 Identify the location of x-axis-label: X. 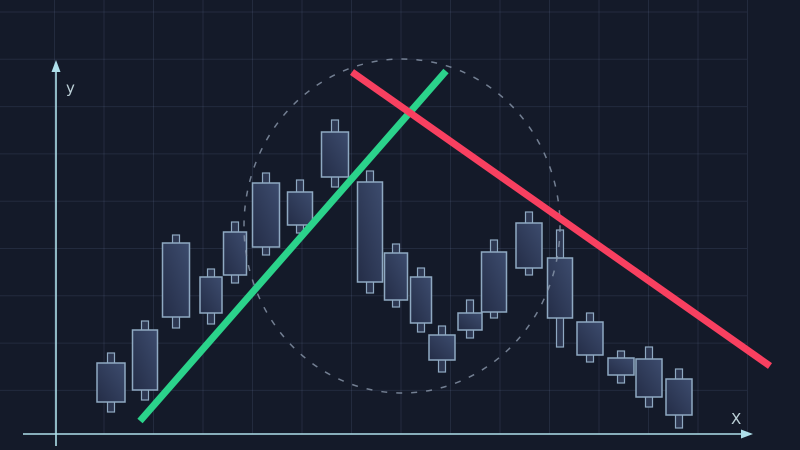
(736, 419).